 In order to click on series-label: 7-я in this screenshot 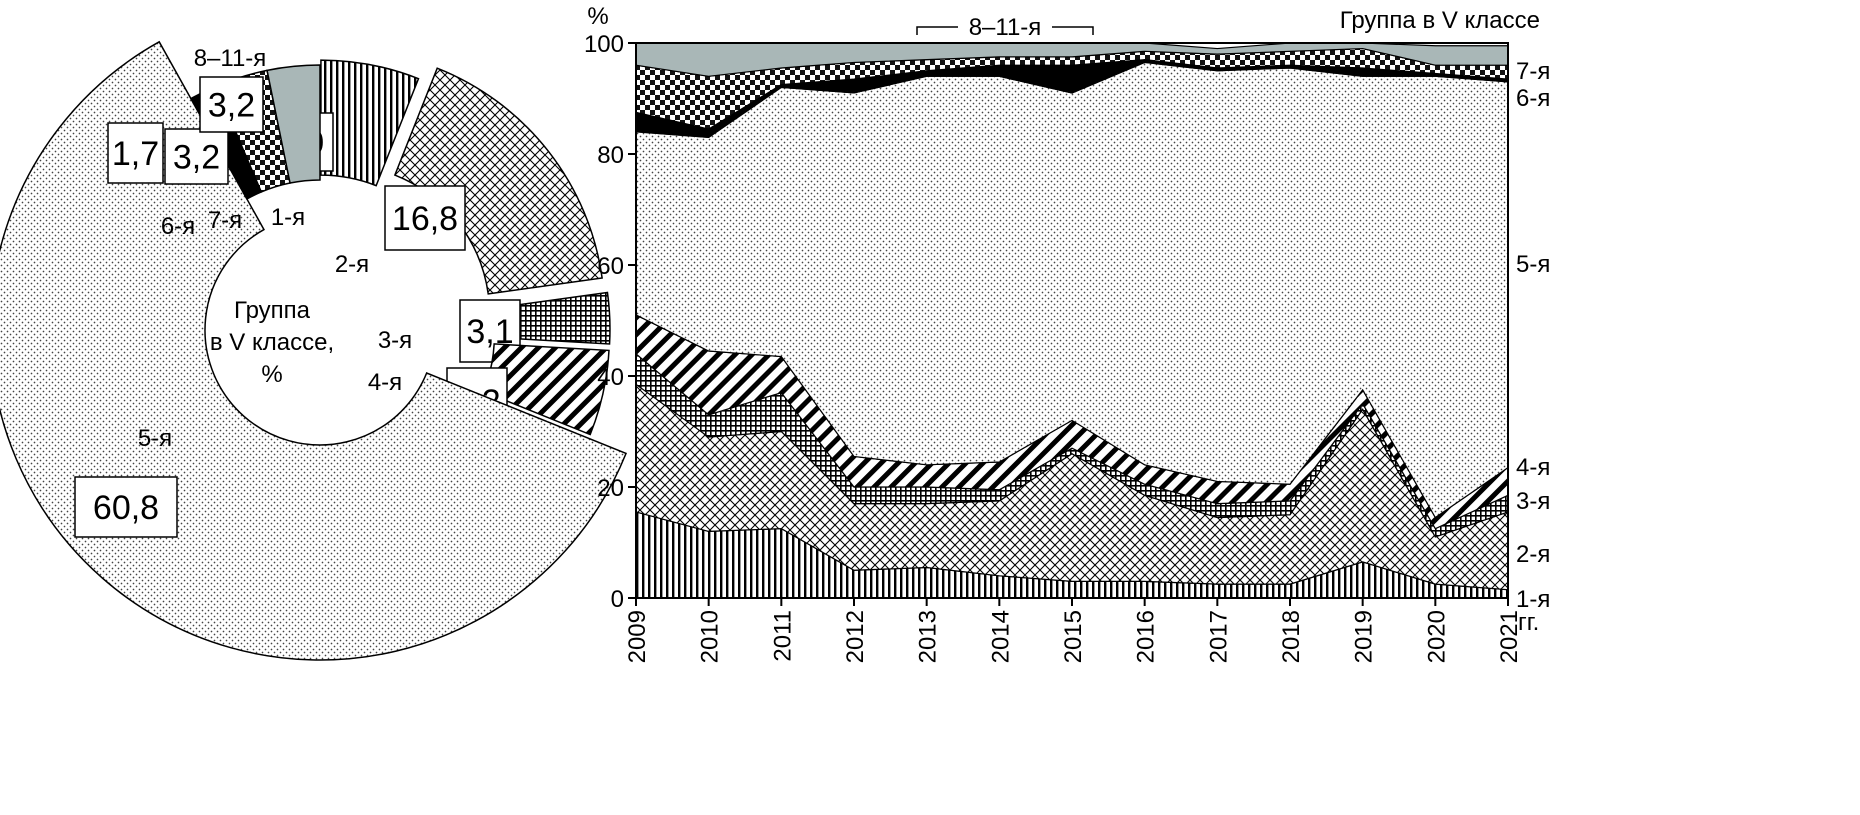, I will do `click(1533, 71)`.